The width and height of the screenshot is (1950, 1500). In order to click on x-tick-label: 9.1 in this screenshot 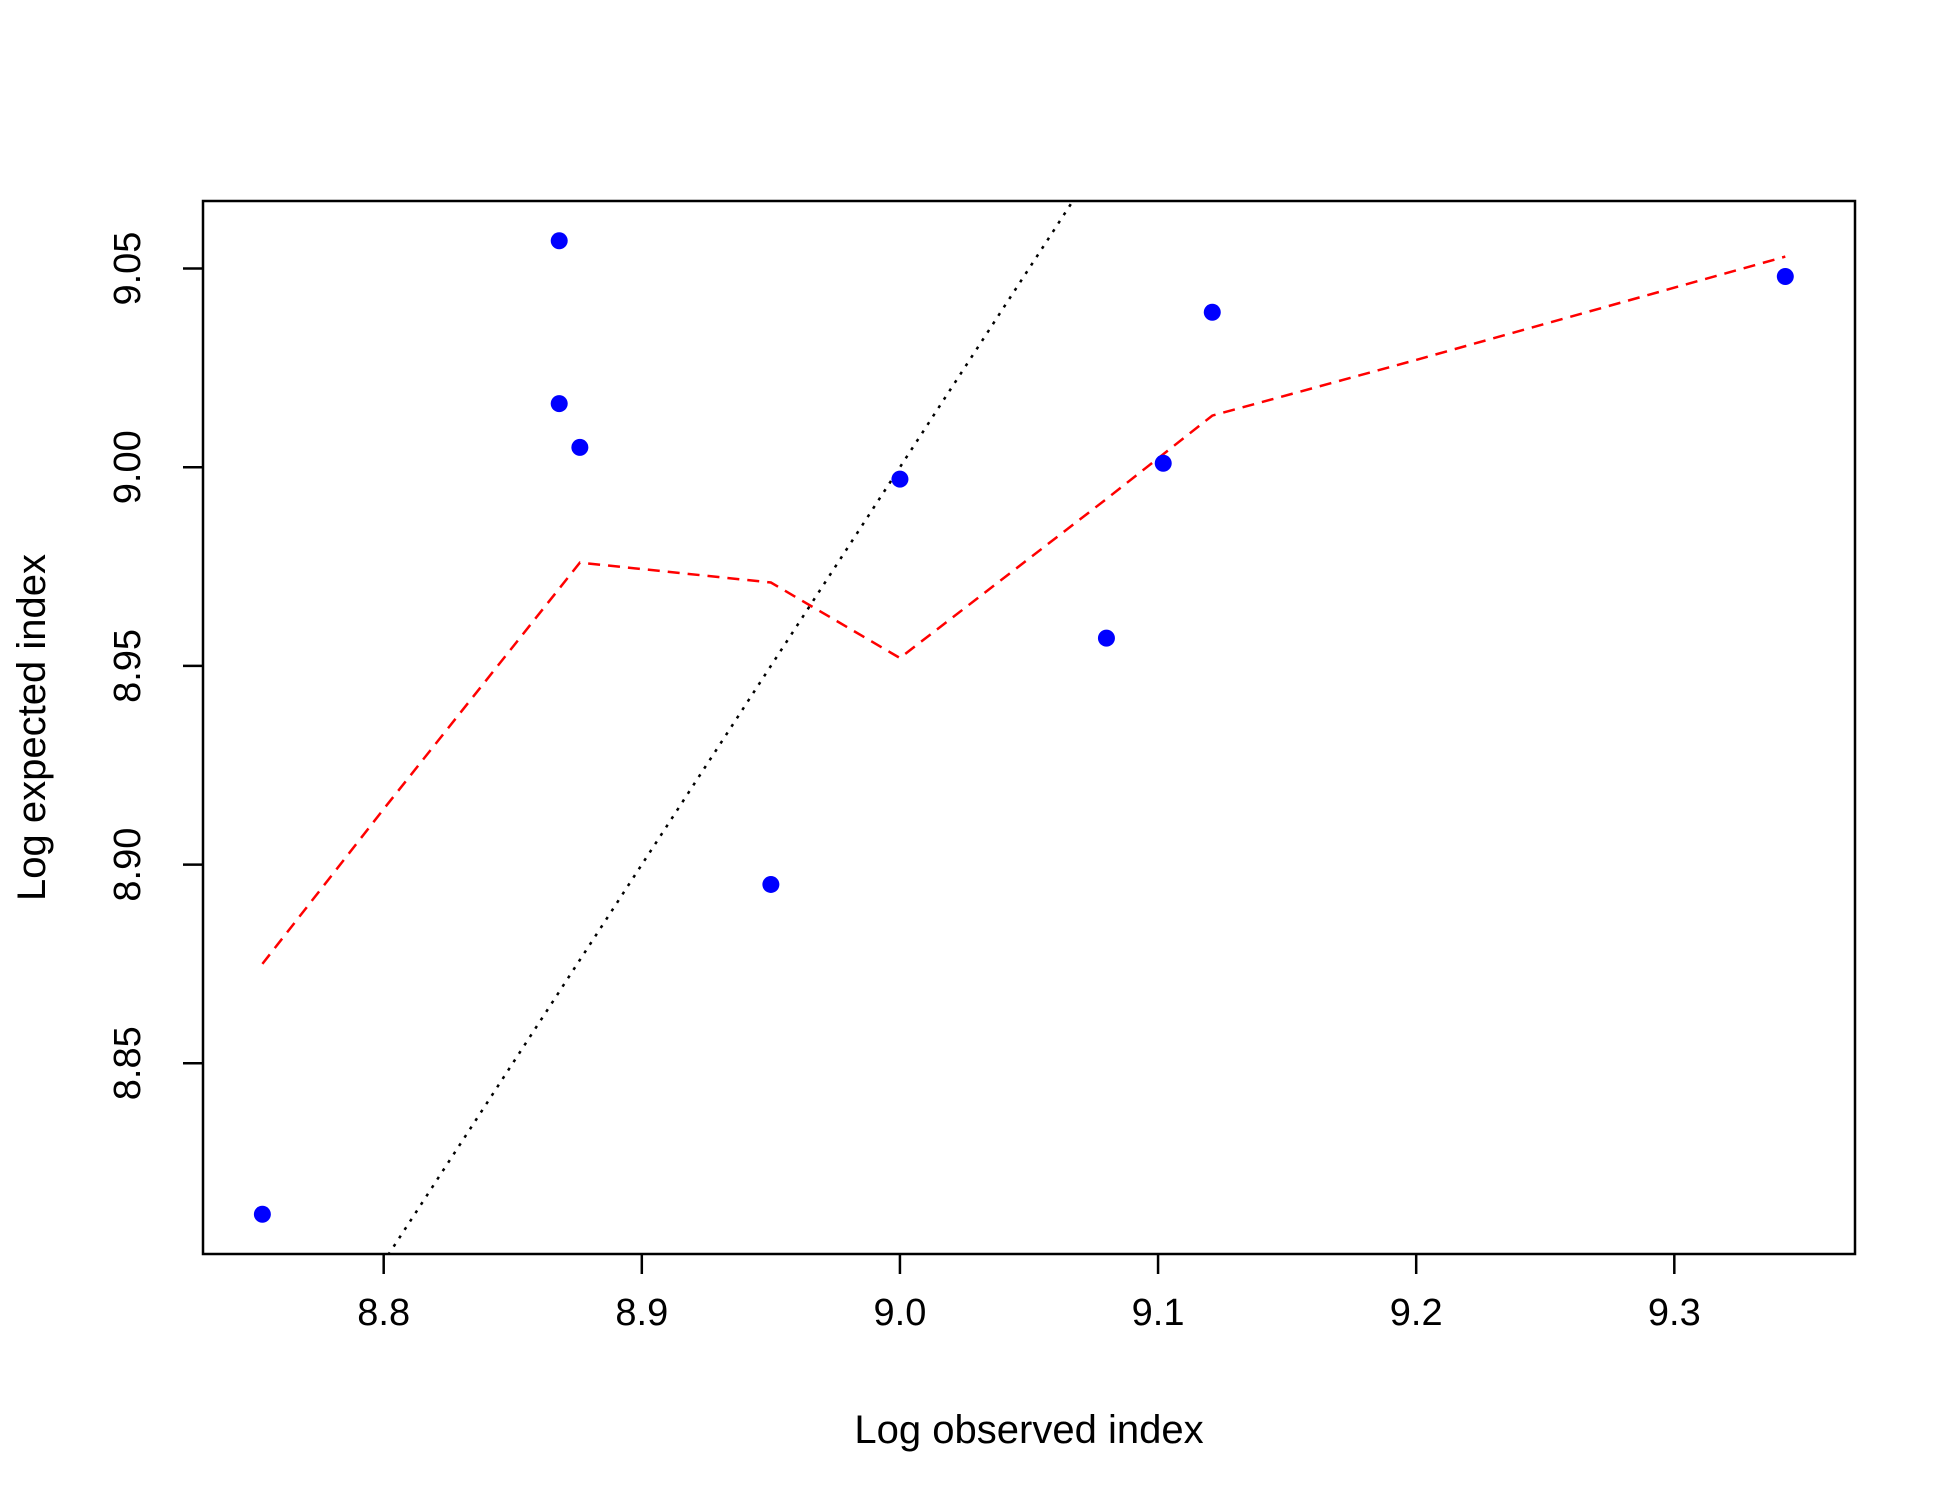, I will do `click(1158, 1313)`.